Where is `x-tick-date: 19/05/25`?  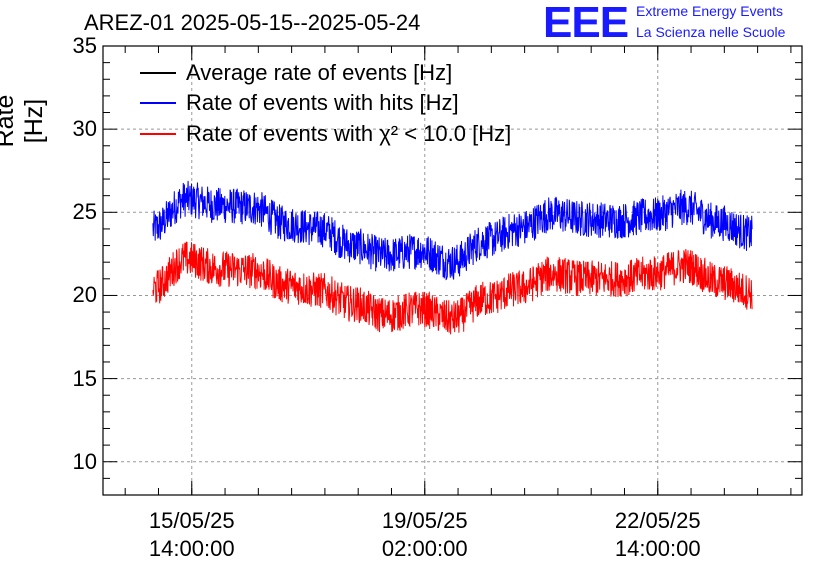
x-tick-date: 19/05/25 is located at coordinates (424, 520).